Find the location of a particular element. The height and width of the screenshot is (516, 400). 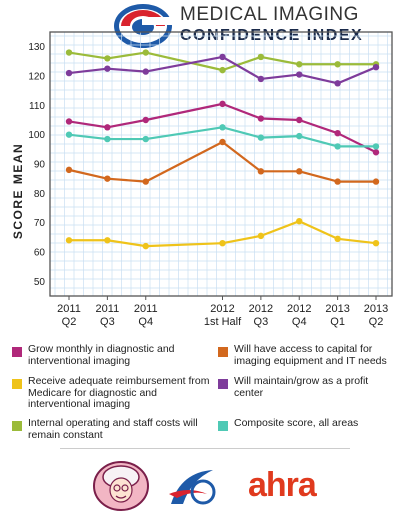

footer-logos: ahra is located at coordinates (200, 486).